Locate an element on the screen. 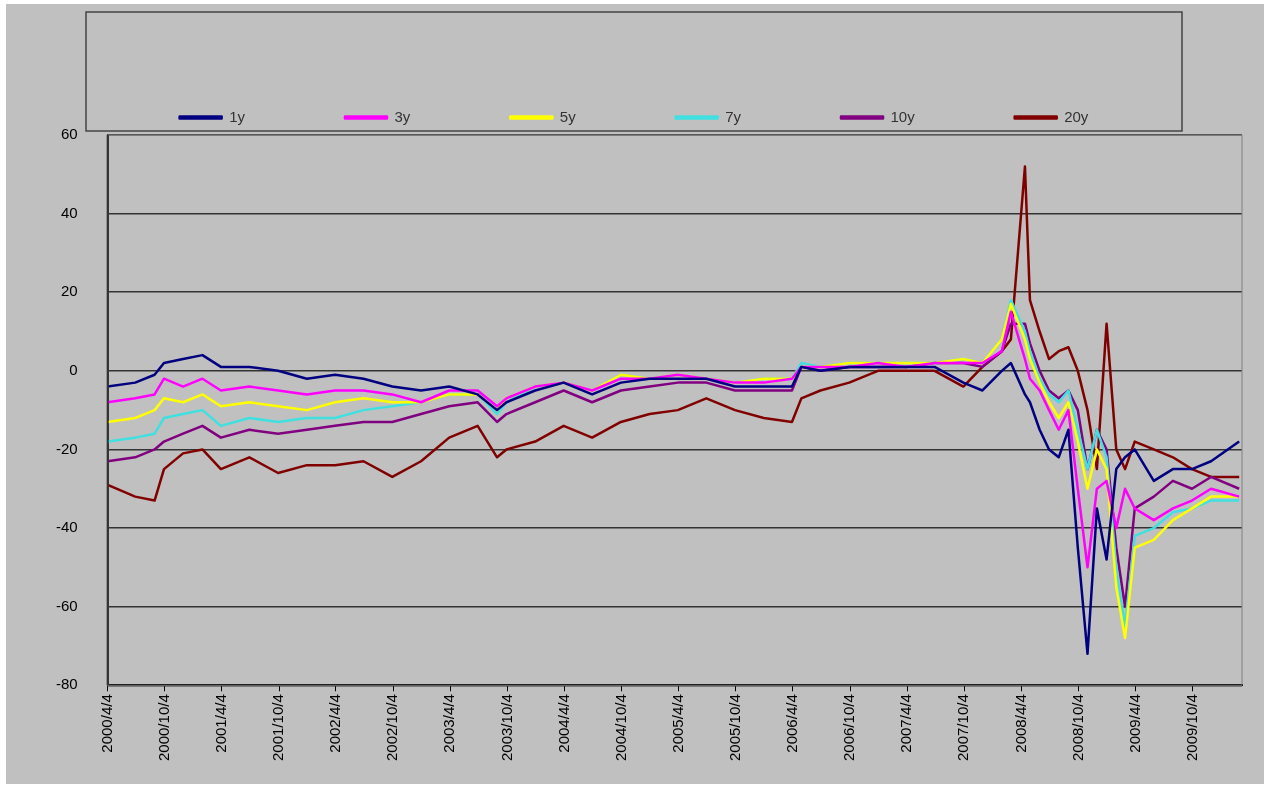 Image resolution: width=1270 pixels, height=789 pixels. x-tick-label: 2009/10/4 is located at coordinates (1192, 727).